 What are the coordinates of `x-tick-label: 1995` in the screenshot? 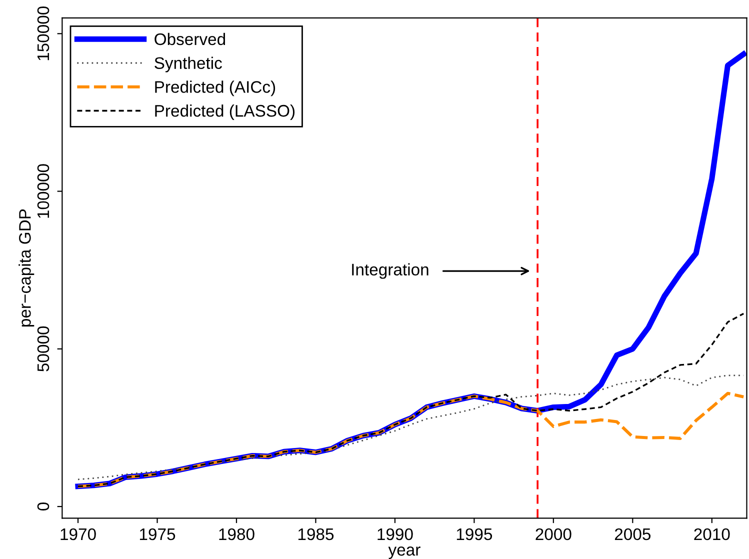 It's located at (474, 534).